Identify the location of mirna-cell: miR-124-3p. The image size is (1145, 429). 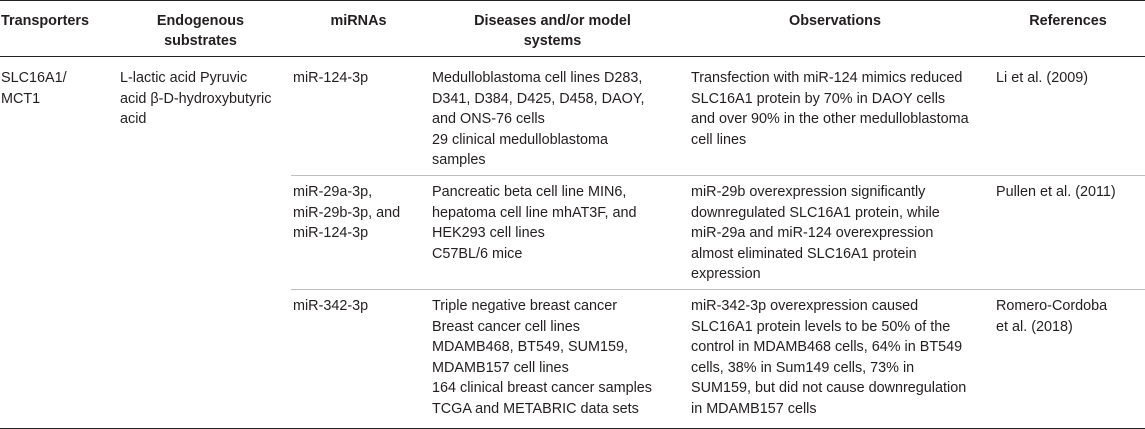
(331, 78).